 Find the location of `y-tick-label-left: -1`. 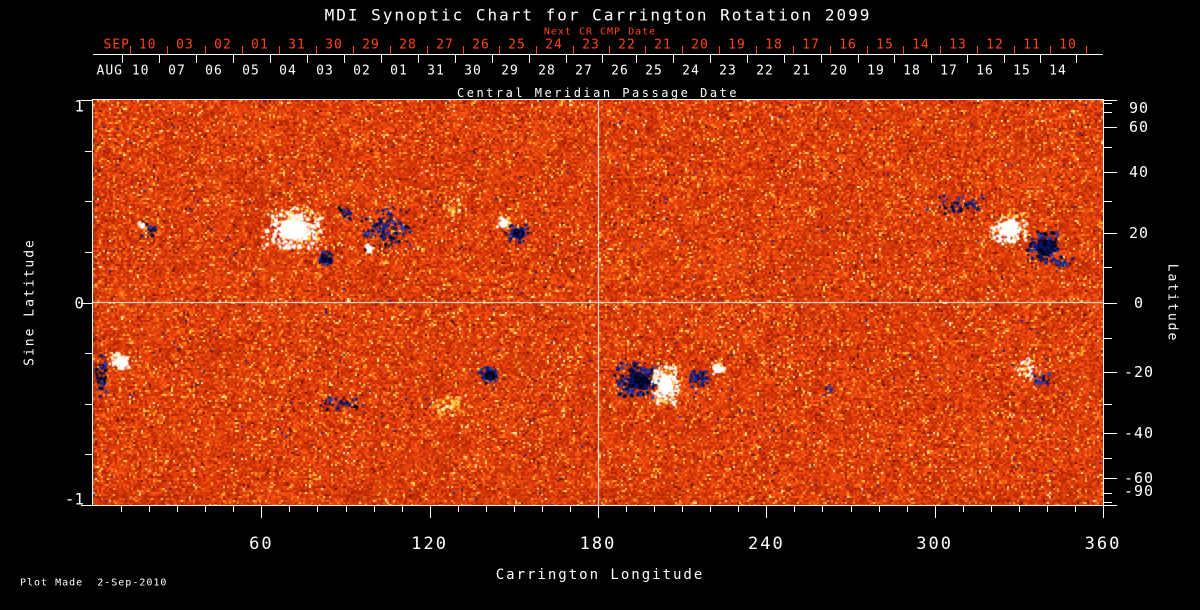

y-tick-label-left: -1 is located at coordinates (74, 499).